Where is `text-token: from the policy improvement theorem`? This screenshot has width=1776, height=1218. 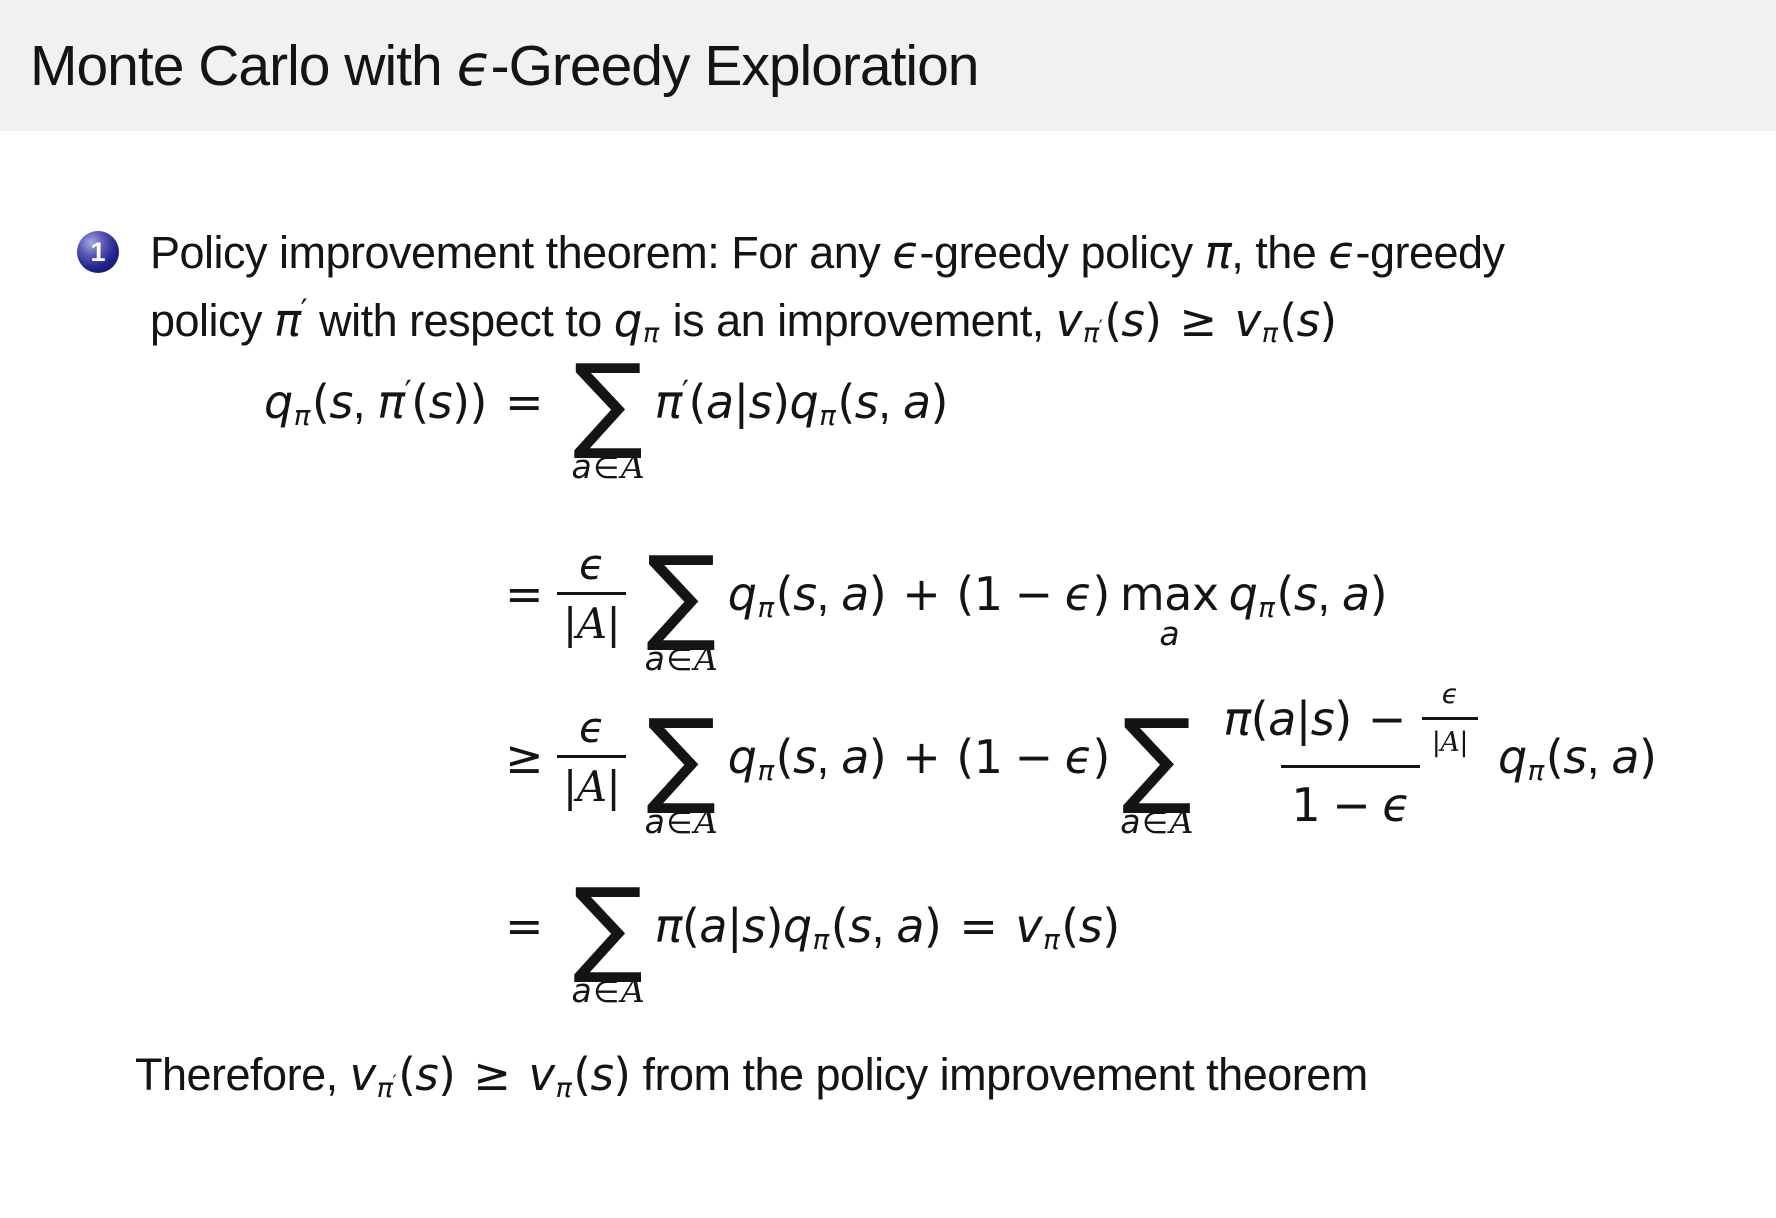
text-token: from the policy improvement theorem is located at coordinates (999, 1075).